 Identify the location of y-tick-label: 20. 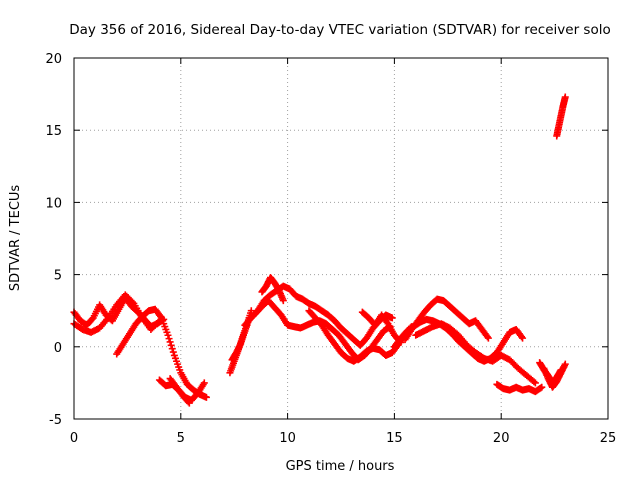
(53, 59).